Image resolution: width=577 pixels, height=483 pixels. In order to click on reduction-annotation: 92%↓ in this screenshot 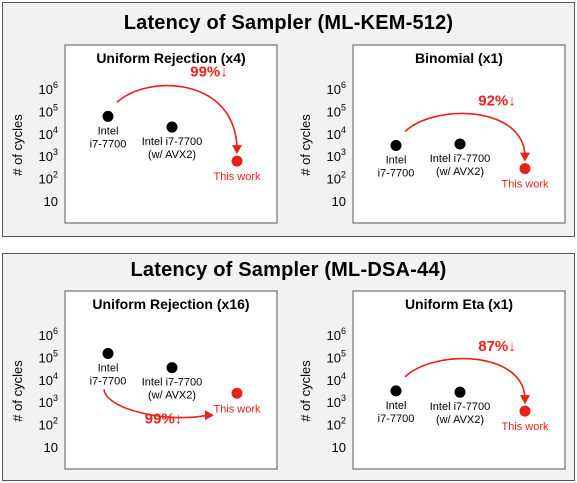, I will do `click(497, 101)`.